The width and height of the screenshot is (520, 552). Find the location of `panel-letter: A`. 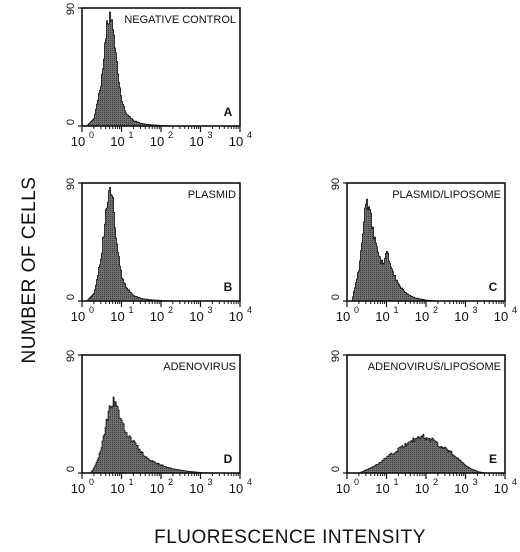

panel-letter: A is located at coordinates (228, 112).